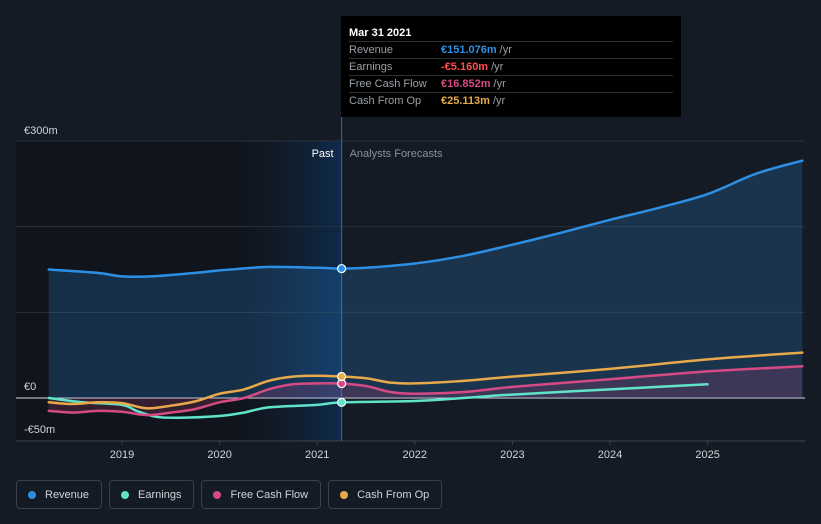  I want to click on legend-item-revenue: Revenue, so click(59, 494).